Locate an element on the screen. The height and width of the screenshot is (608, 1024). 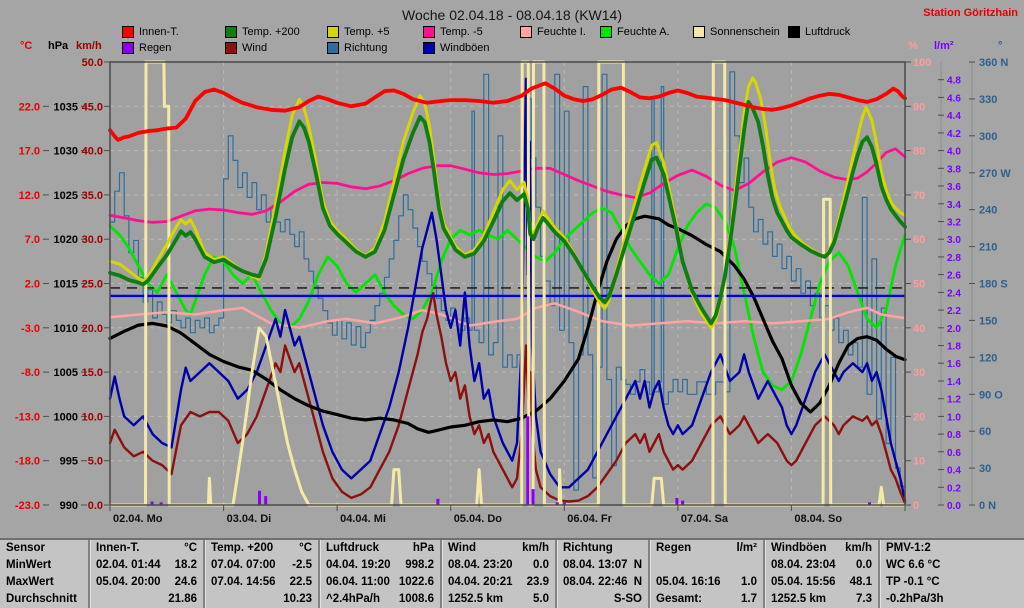
axis-label-lm2: 2.0 is located at coordinates (954, 329).